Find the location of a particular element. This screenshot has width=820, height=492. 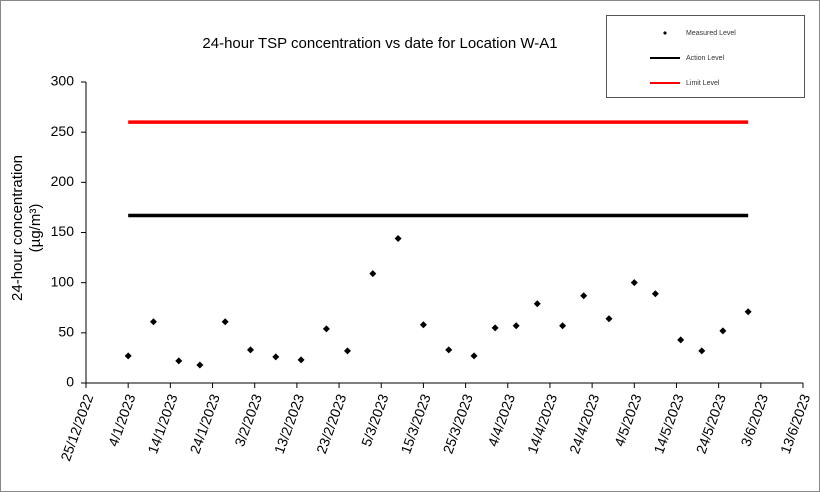

y-axis-label: 24-hour concentration is located at coordinates (17, 228).